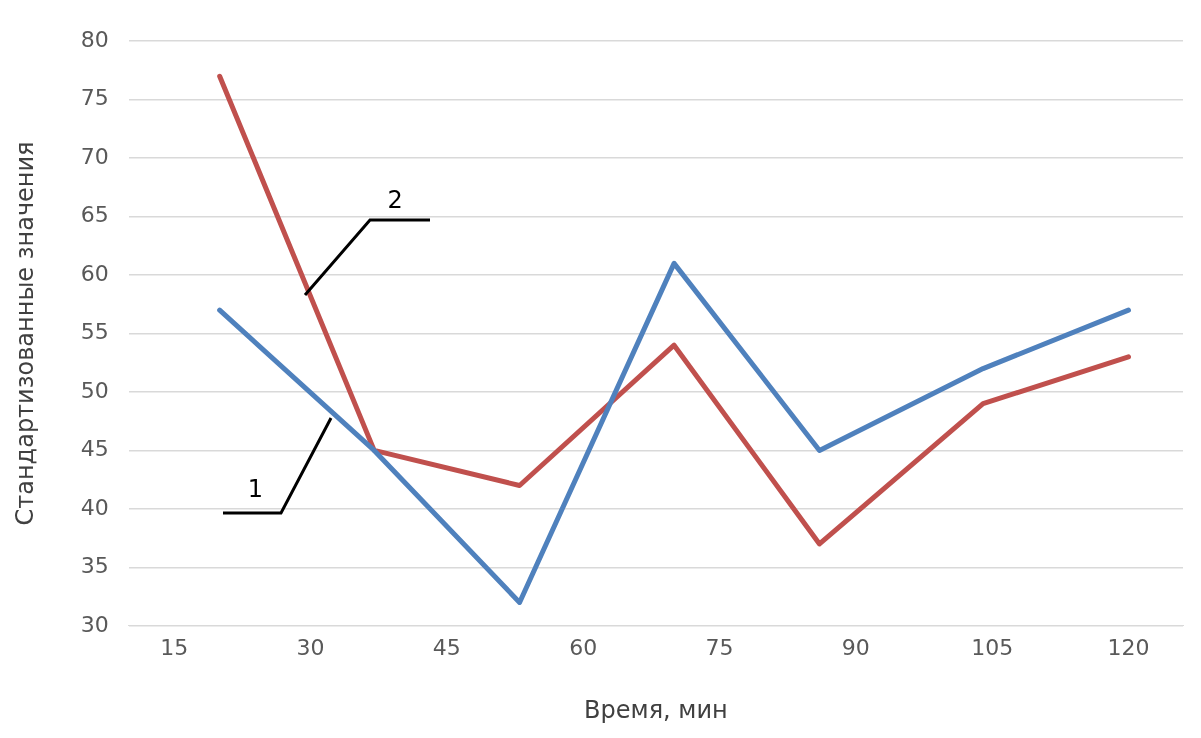 The width and height of the screenshot is (1201, 738). I want to click on y-tick-label: 65, so click(94, 215).